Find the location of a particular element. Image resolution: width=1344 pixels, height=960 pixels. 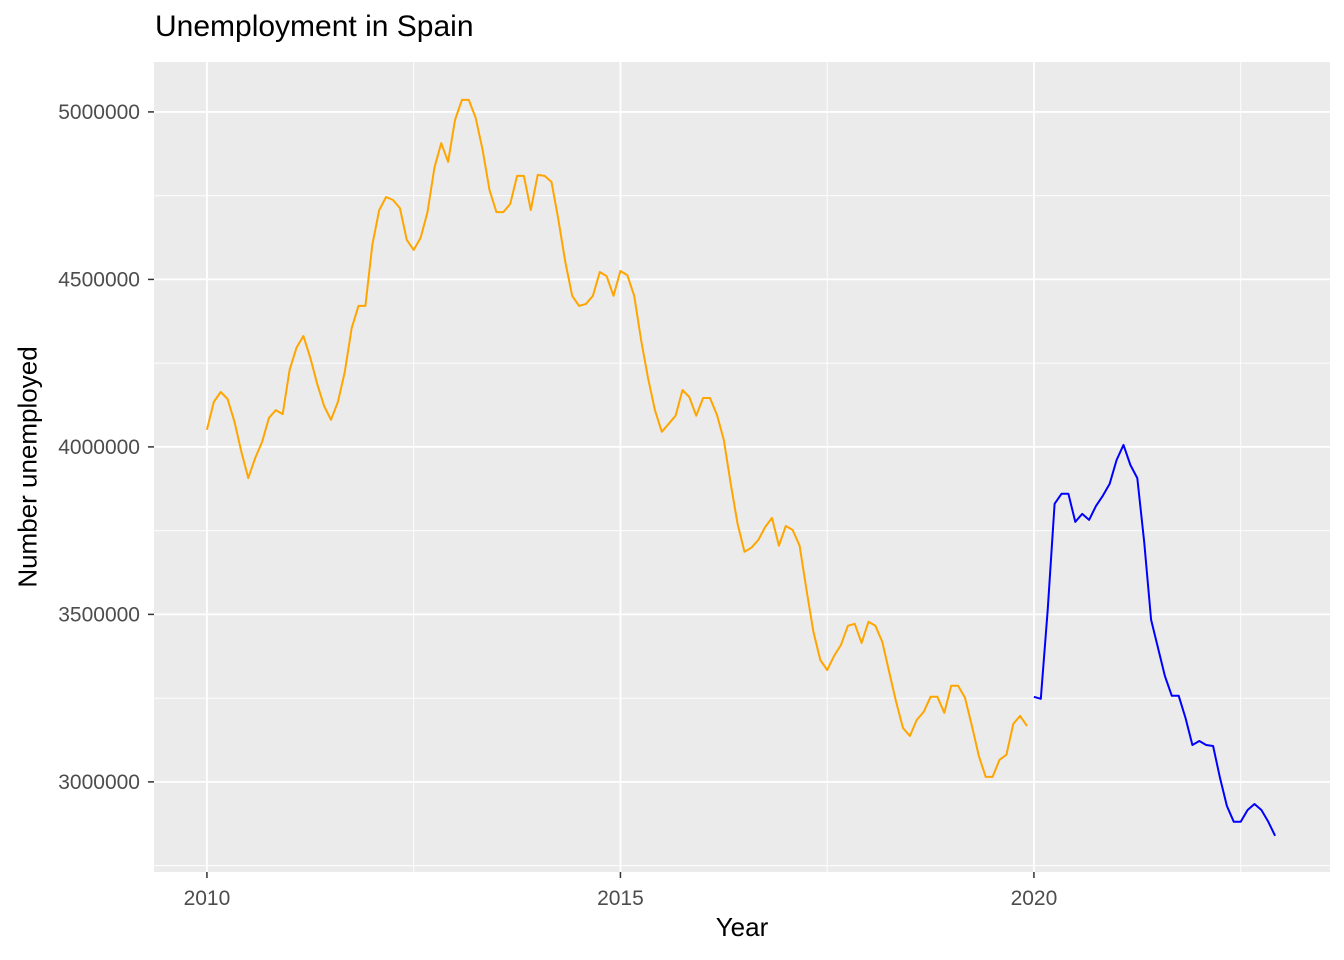

y-tick-label: 4000000 is located at coordinates (99, 447).